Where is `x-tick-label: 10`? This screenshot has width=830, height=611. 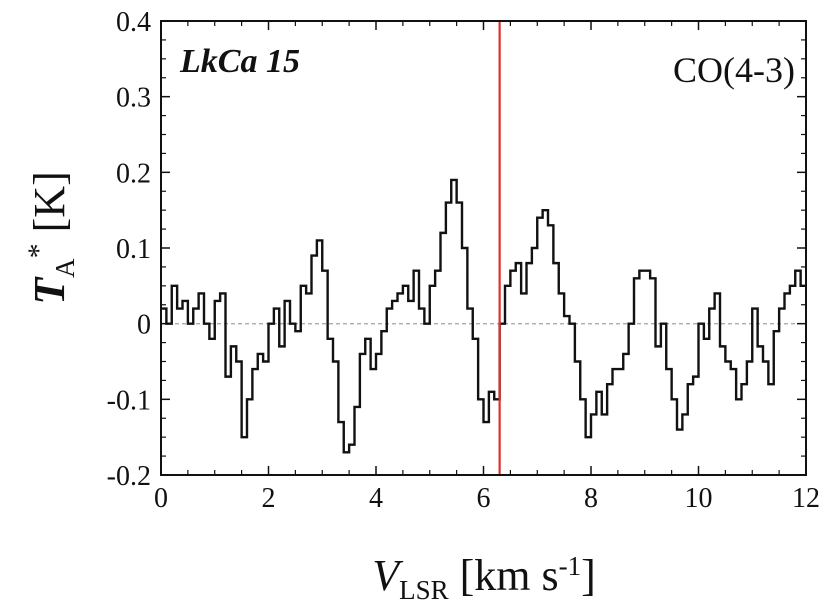
x-tick-label: 10 is located at coordinates (699, 498).